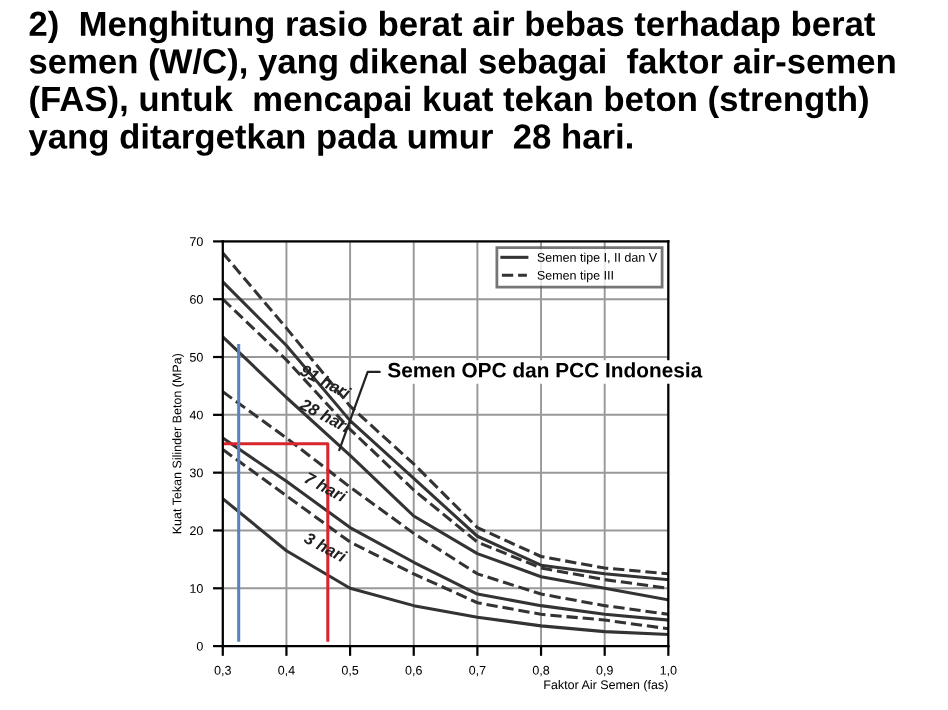 This screenshot has height=710, width=948. What do you see at coordinates (326, 381) in the screenshot?
I see `annotation: 91 hari` at bounding box center [326, 381].